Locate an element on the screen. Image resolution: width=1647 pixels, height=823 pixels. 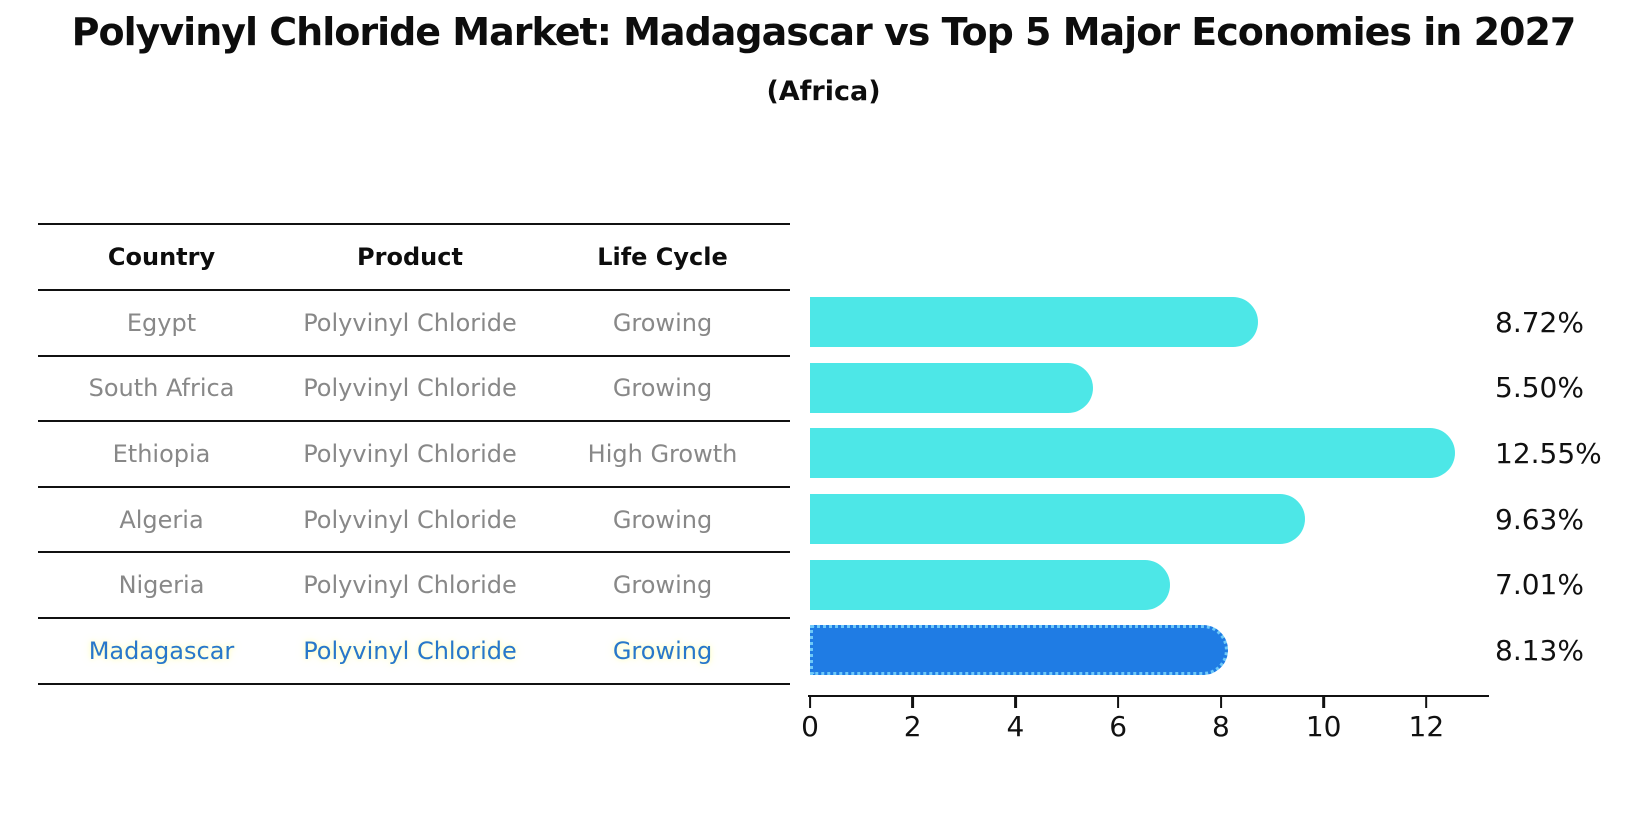
value-label-nigeria: 7.01% is located at coordinates (1539, 585).